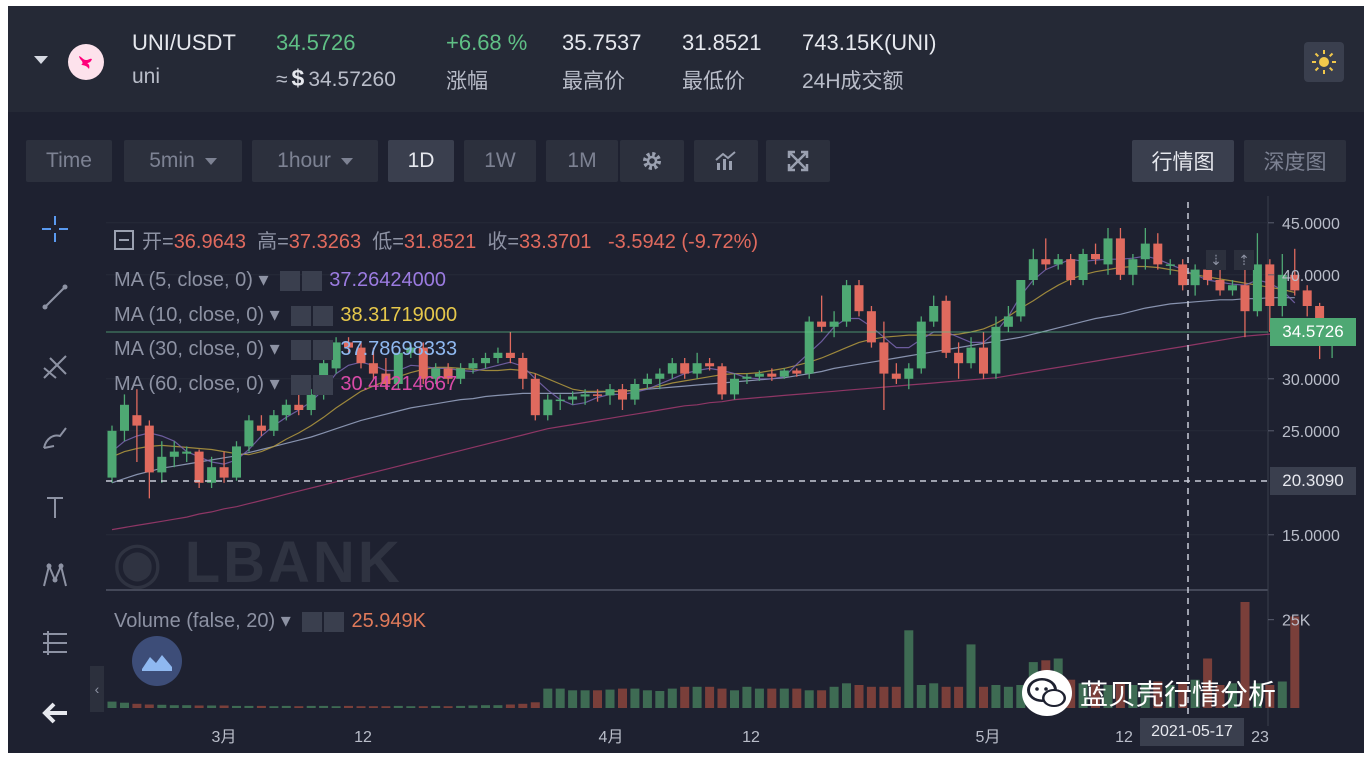 The width and height of the screenshot is (1370, 760). Describe the element at coordinates (315, 161) in the screenshot. I see `interval-hours-dropdown: 1hour` at that location.